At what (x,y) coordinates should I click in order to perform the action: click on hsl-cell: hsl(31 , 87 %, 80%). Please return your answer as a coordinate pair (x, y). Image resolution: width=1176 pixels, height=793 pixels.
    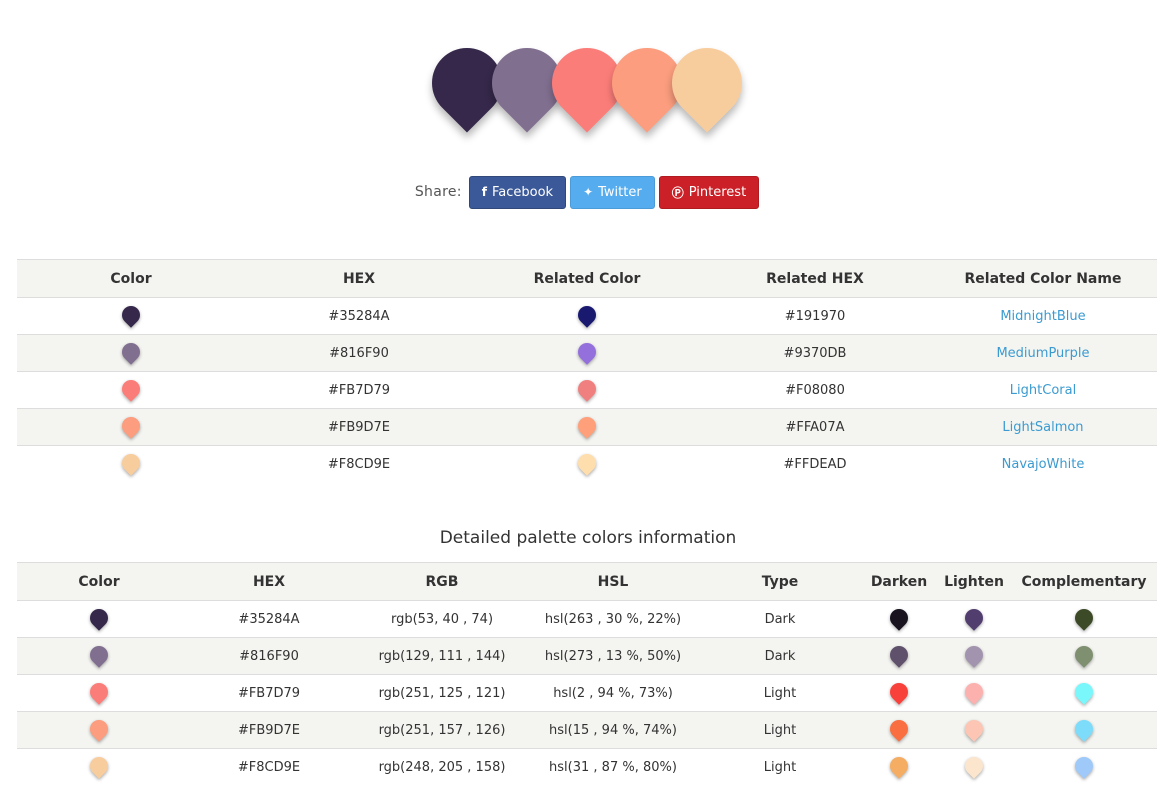
    Looking at the image, I should click on (613, 766).